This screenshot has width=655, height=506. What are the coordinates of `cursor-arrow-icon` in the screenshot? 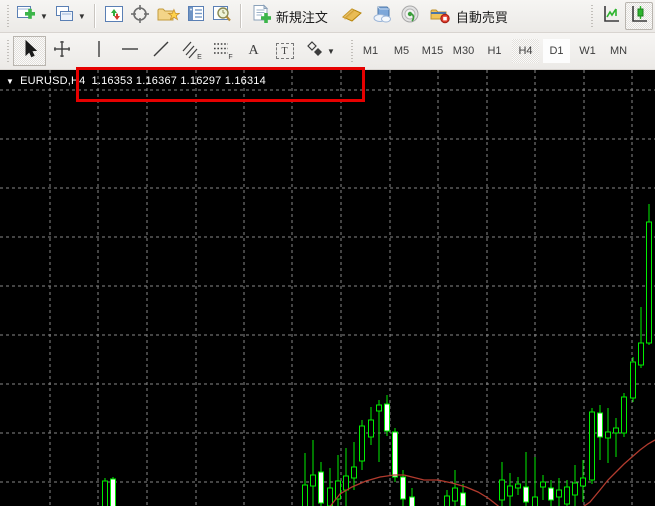 It's located at (30, 51).